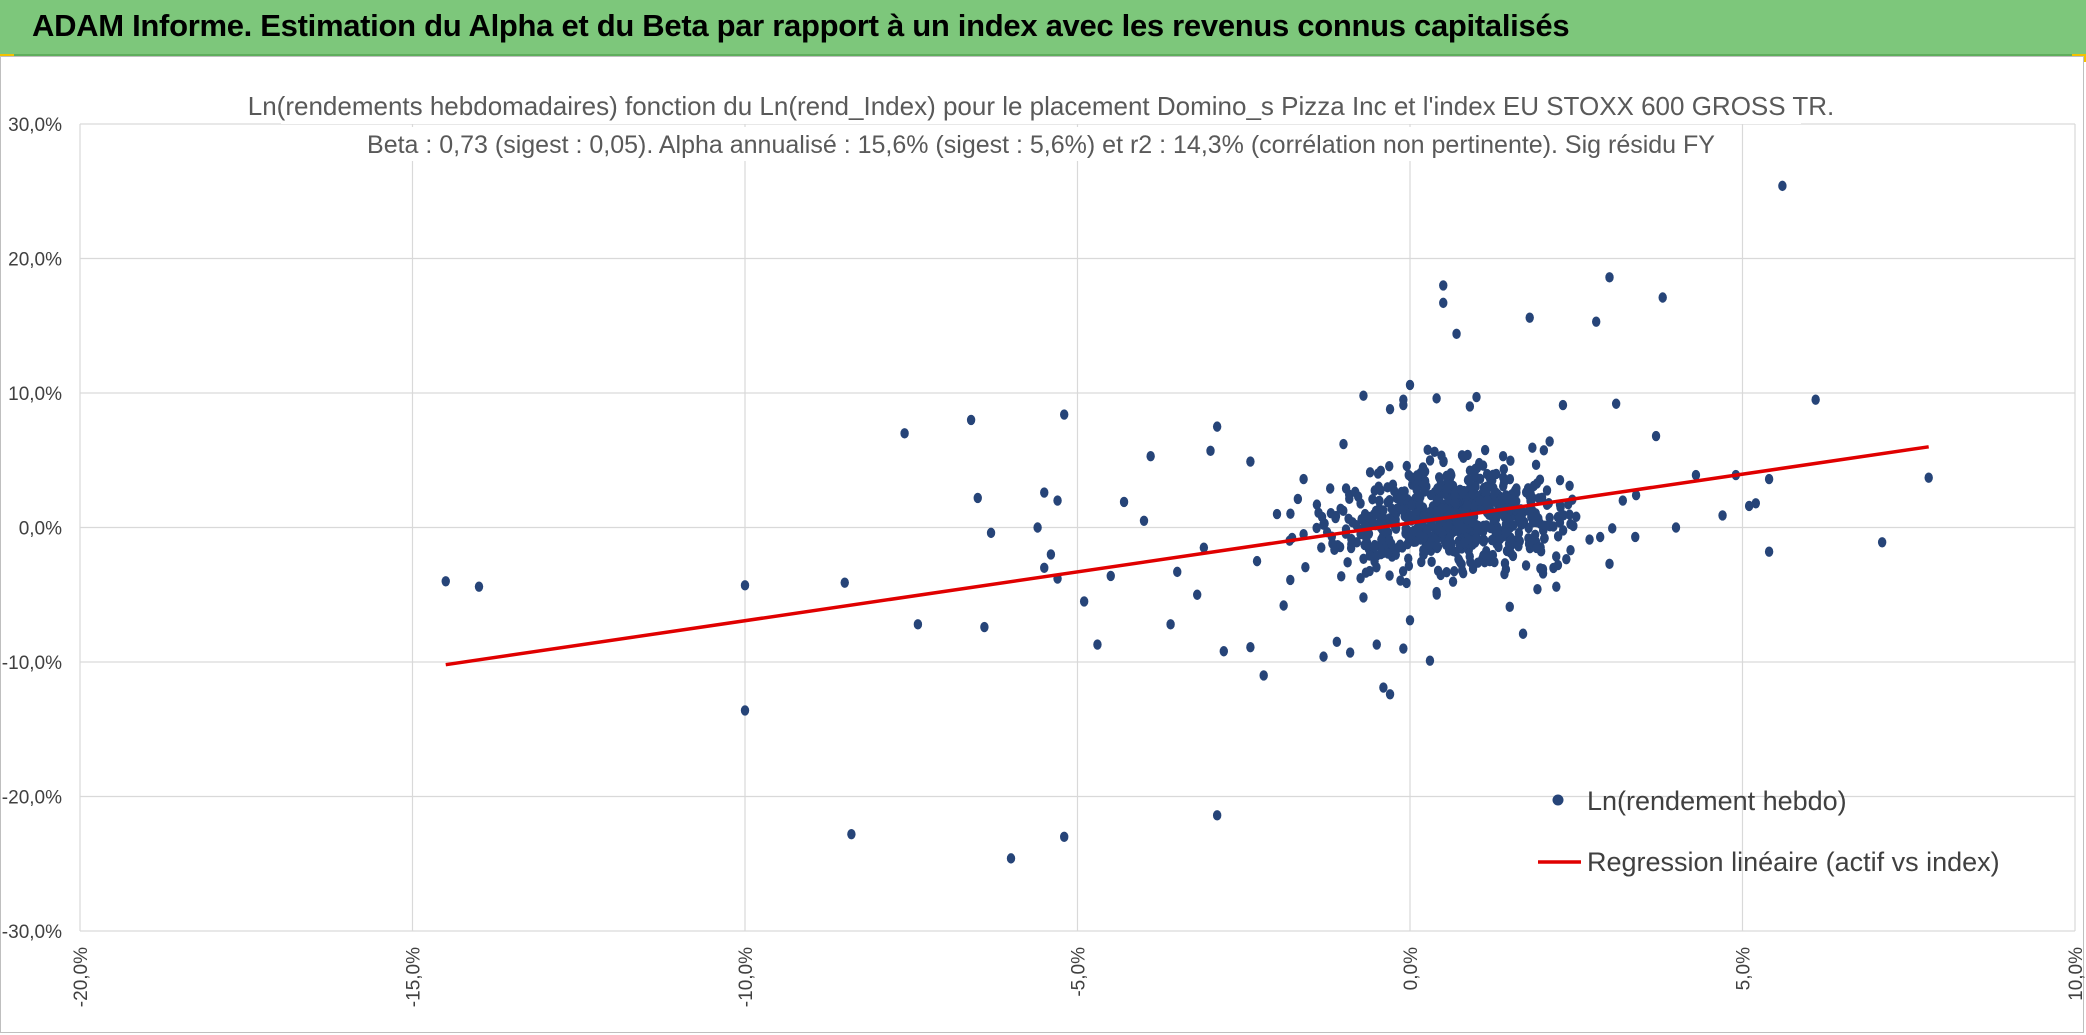  I want to click on x-tick-label: -10,0%, so click(746, 977).